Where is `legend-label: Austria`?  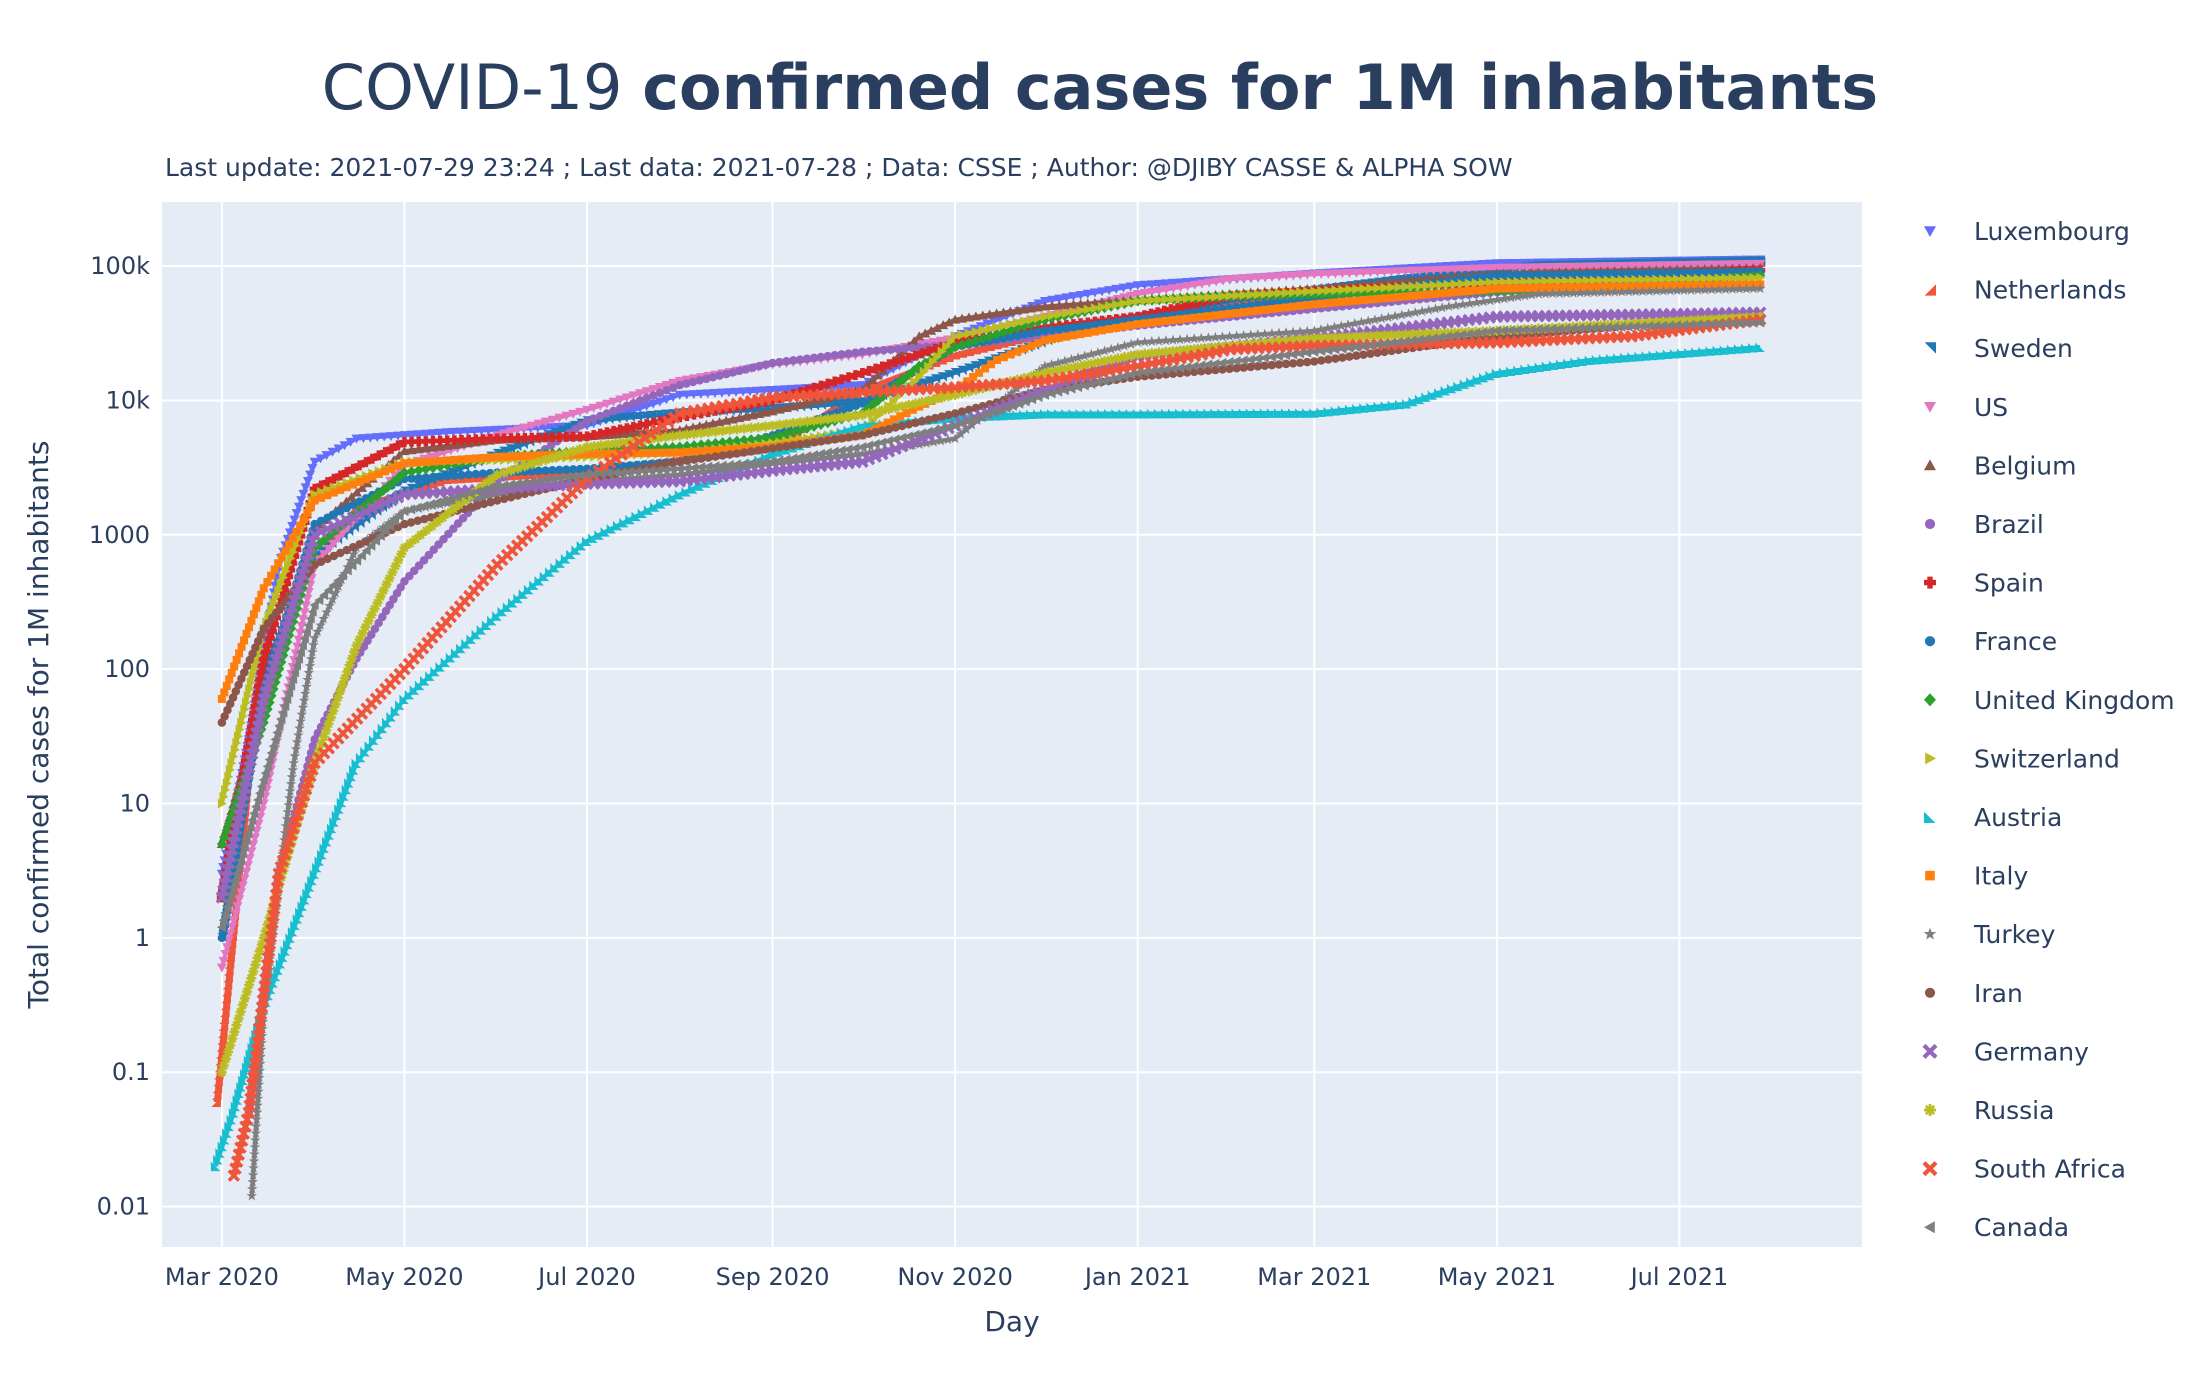 legend-label: Austria is located at coordinates (2018, 817).